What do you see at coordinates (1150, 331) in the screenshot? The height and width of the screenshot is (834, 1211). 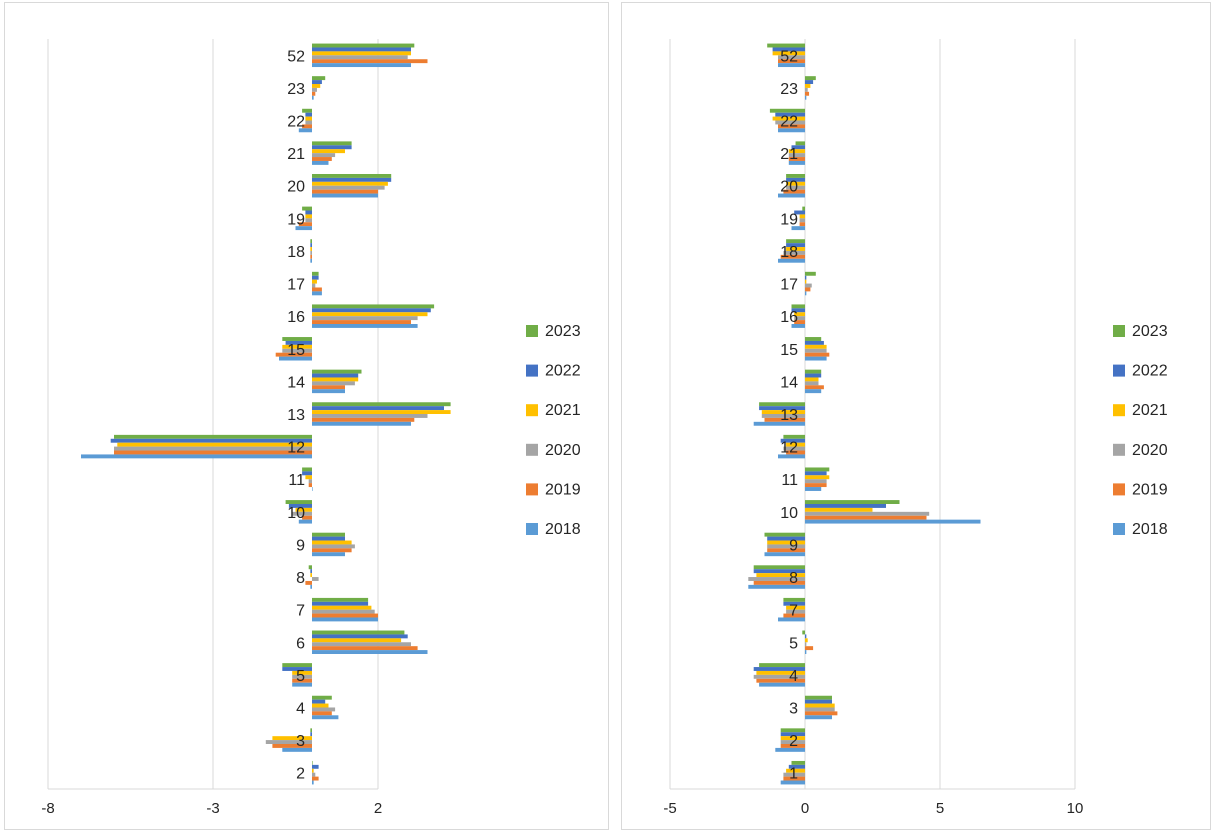 I see `legend-label-2023: 2023` at bounding box center [1150, 331].